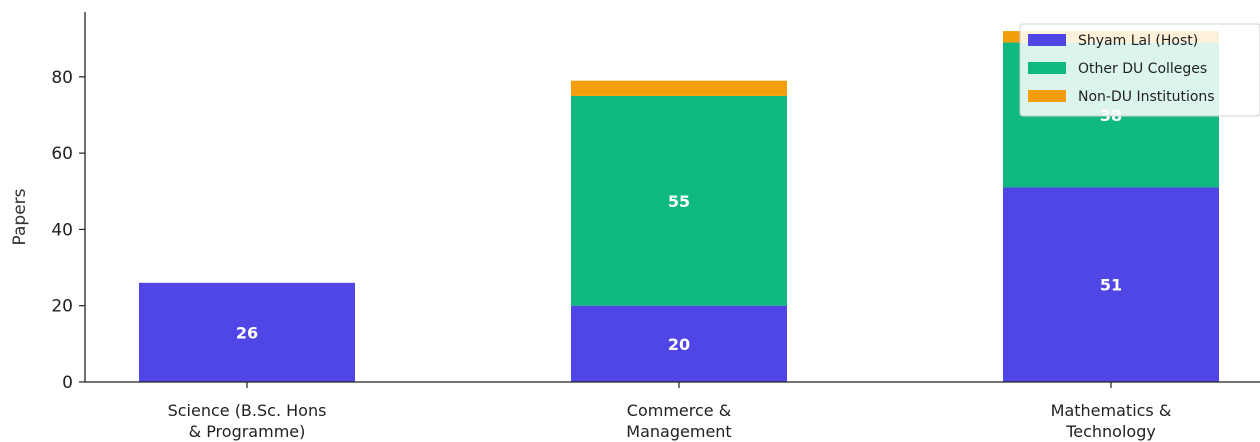 This screenshot has width=1260, height=442. I want to click on x-tick-label: Commerce & Management, so click(678, 421).